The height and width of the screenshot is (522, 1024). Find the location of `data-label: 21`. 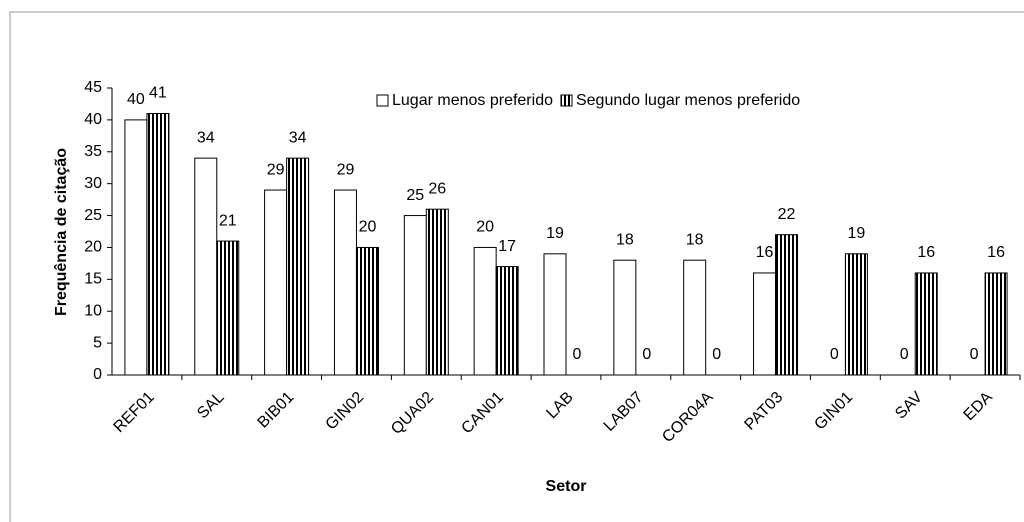

data-label: 21 is located at coordinates (228, 220).